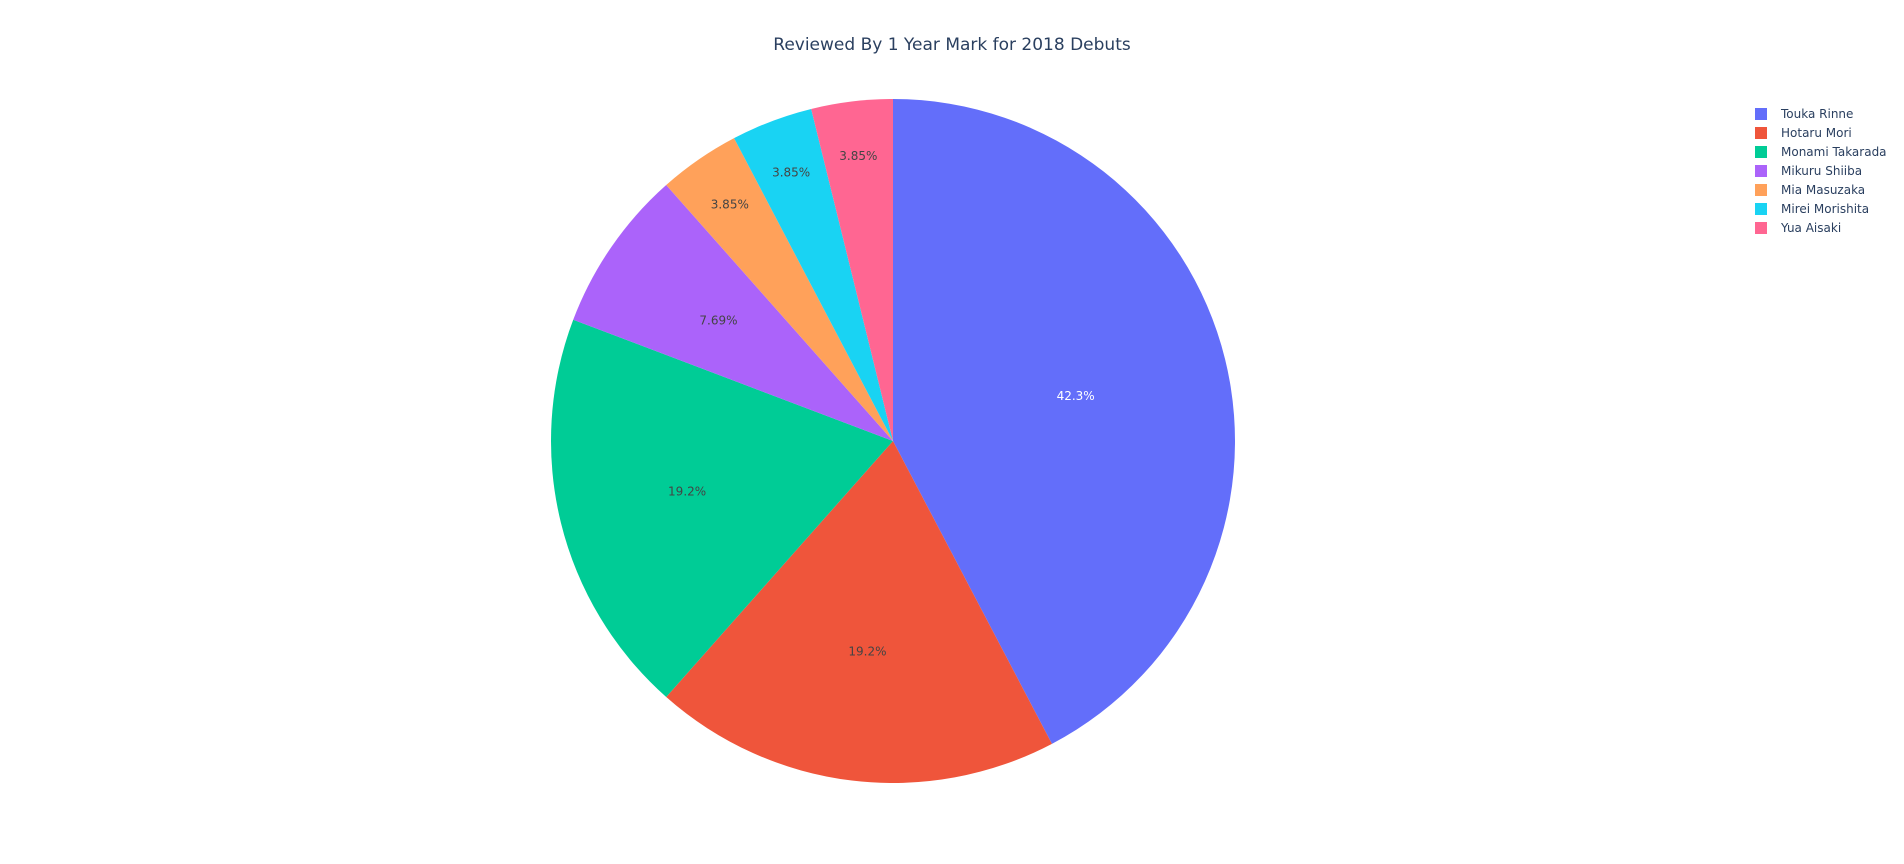 The width and height of the screenshot is (1904, 864). What do you see at coordinates (1761, 133) in the screenshot?
I see `legend-swatch-hotaru-mori` at bounding box center [1761, 133].